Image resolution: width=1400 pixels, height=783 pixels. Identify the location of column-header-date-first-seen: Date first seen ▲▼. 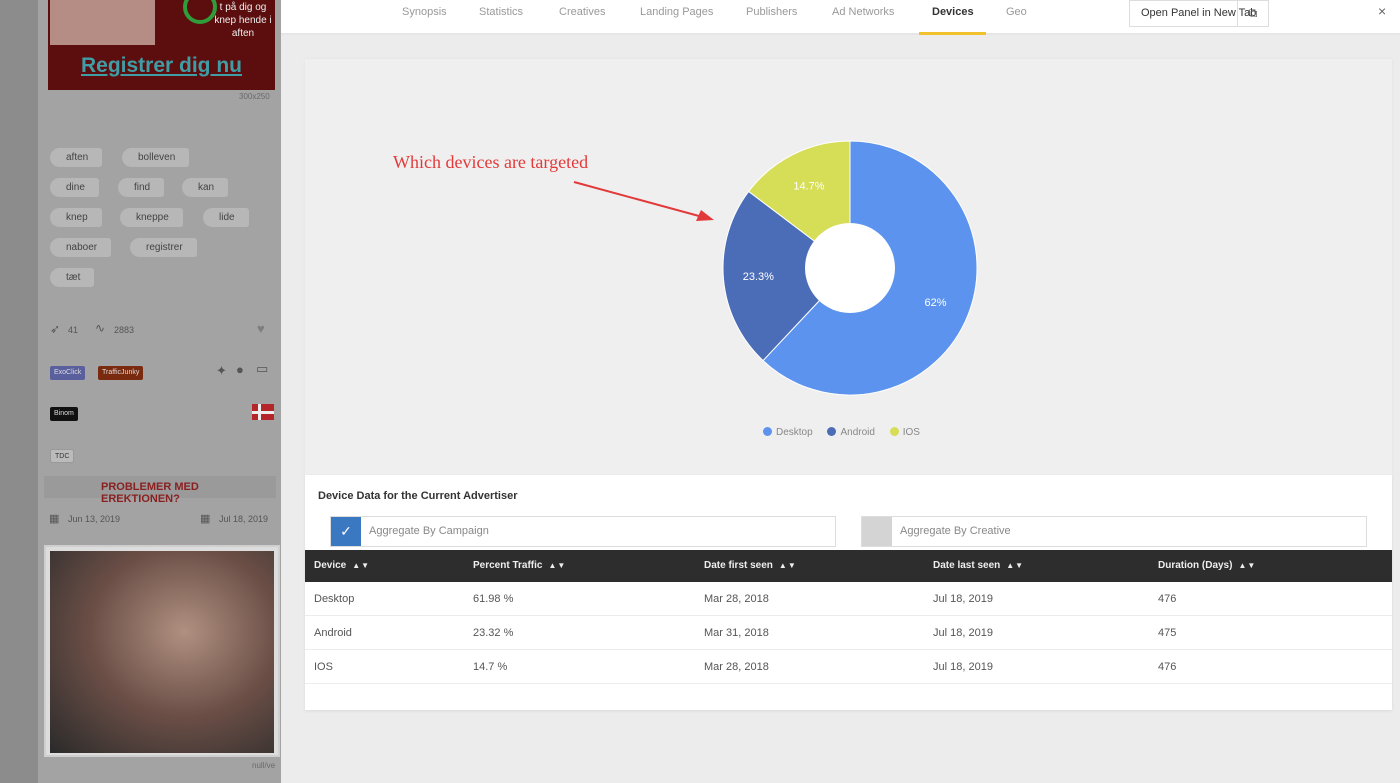
(750, 566).